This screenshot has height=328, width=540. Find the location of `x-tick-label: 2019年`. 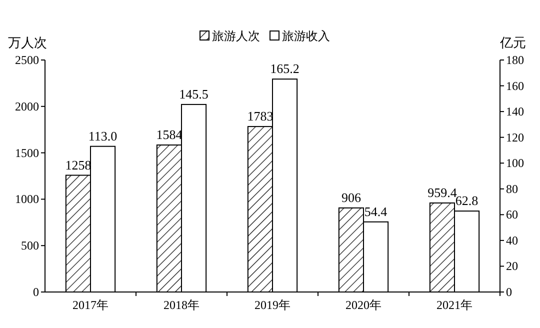

x-tick-label: 2019年 is located at coordinates (272, 305).